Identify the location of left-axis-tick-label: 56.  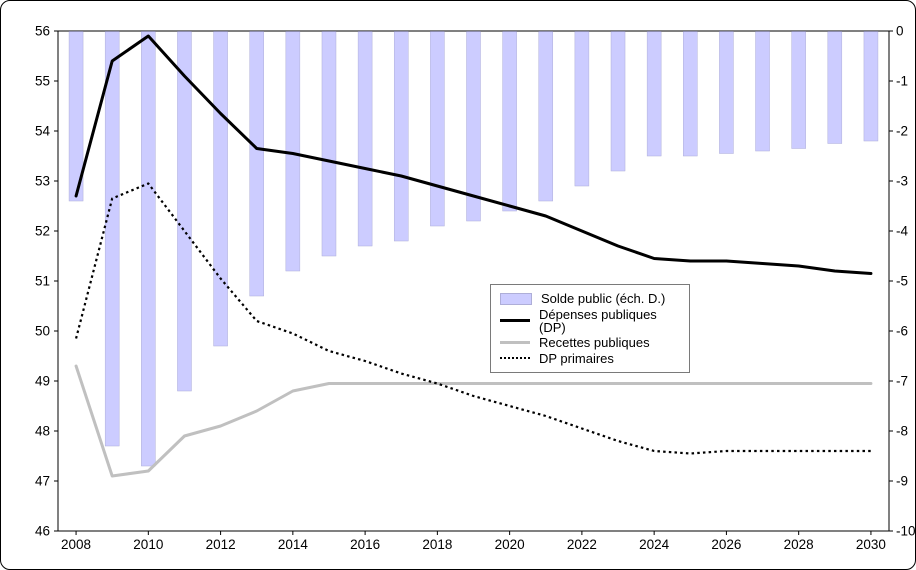
(42, 31).